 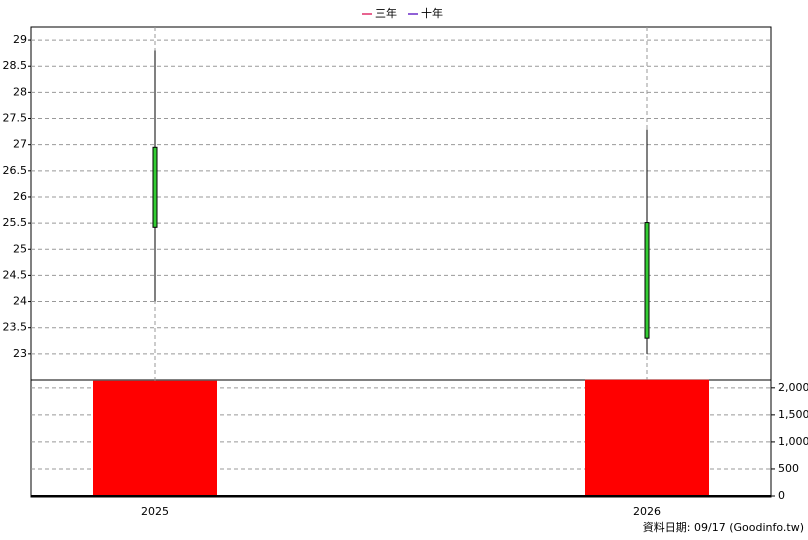 I want to click on legend-label: 十年, so click(x=432, y=13).